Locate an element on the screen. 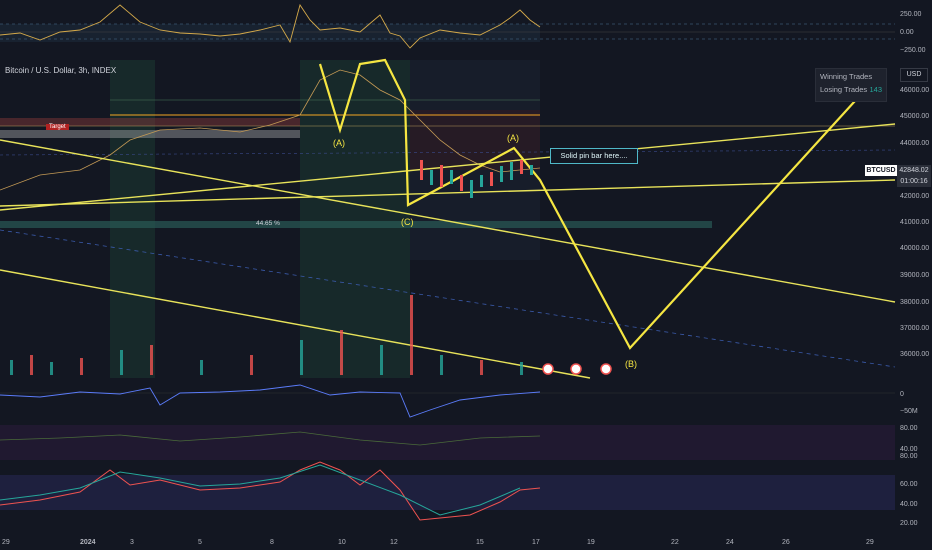 Image resolution: width=932 pixels, height=550 pixels. losing-trades-label: Losing Trades is located at coordinates (844, 89).